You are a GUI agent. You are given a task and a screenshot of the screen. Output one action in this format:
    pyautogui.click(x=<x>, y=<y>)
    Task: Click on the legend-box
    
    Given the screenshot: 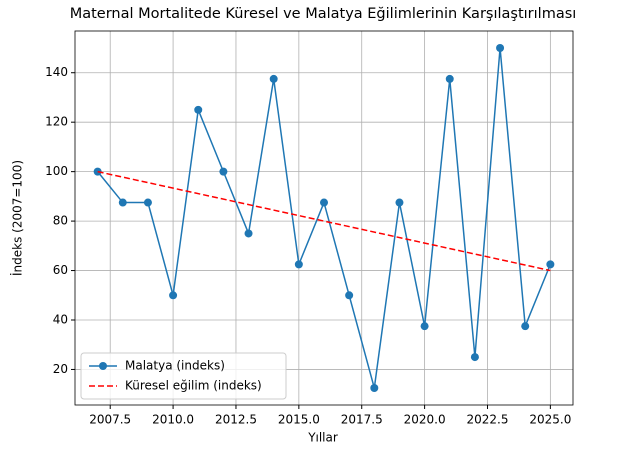 What is the action you would take?
    pyautogui.click(x=183, y=376)
    